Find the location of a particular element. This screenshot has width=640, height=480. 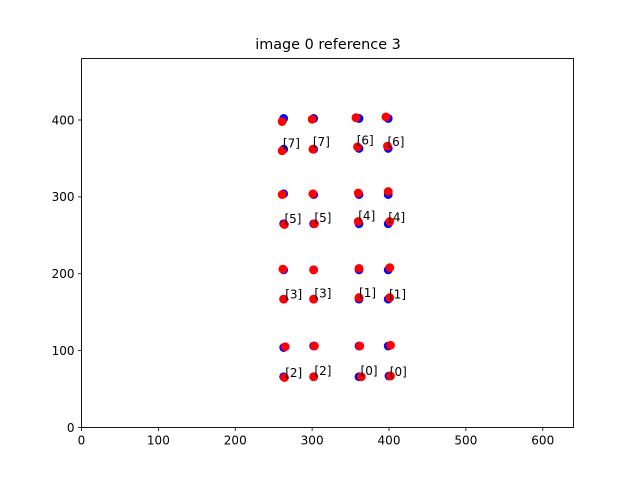

point-annotation-1: [0] is located at coordinates (398, 372).